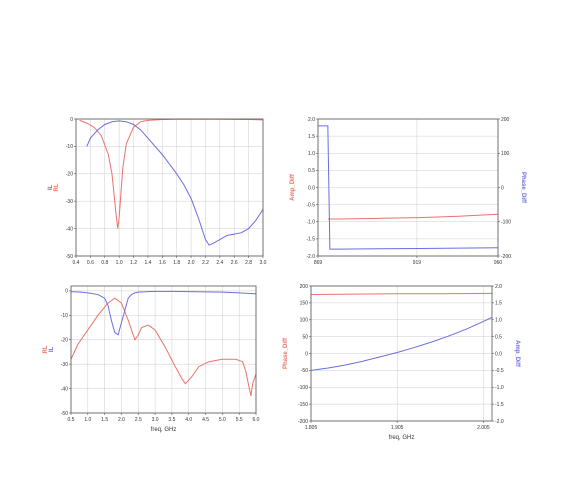 Image resolution: width=568 pixels, height=495 pixels. I want to click on y-axis-label: ILRL, so click(54, 187).